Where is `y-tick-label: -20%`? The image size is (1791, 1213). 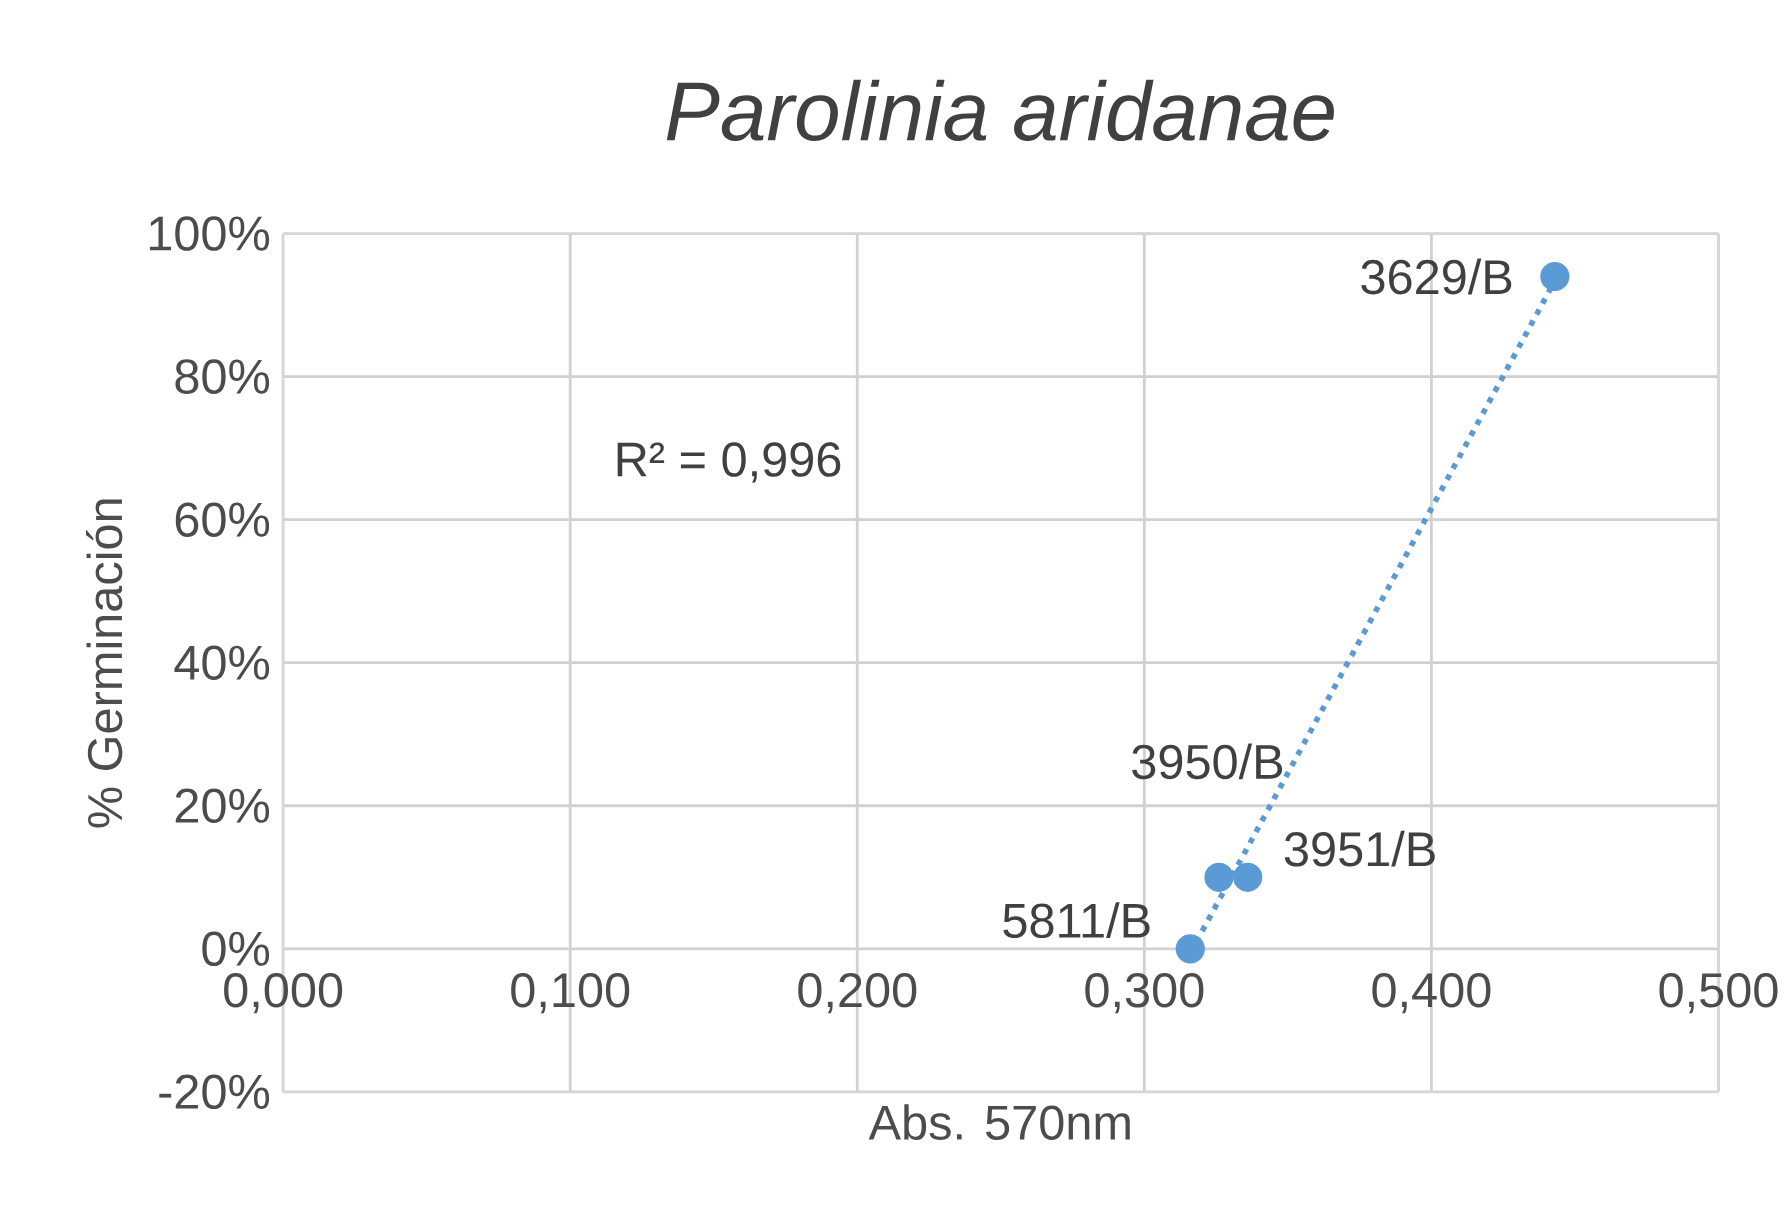 y-tick-label: -20% is located at coordinates (214, 1092).